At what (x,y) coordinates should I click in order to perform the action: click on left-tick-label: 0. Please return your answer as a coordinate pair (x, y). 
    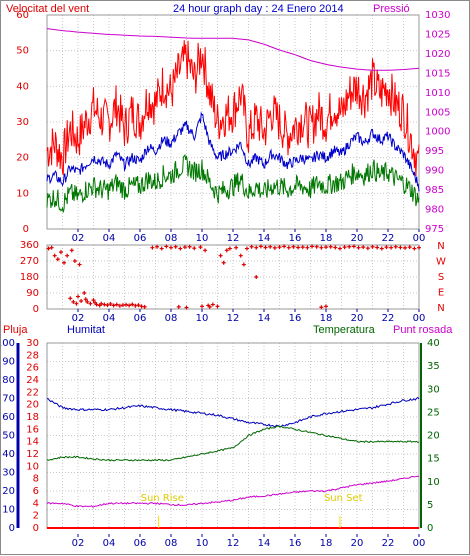
    Looking at the image, I should click on (26, 229).